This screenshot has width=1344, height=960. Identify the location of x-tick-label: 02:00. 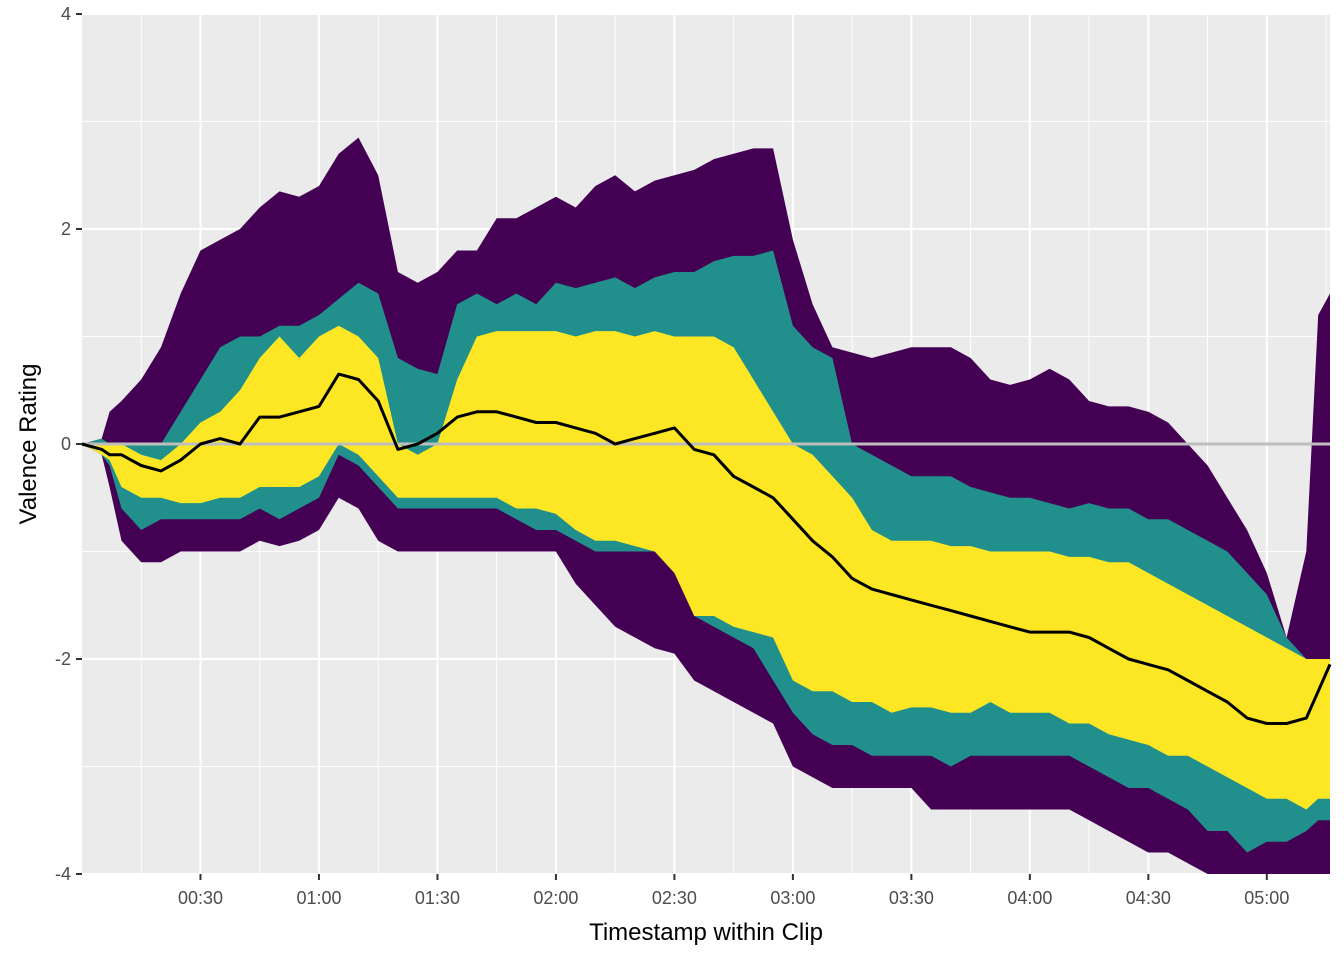
(555, 898).